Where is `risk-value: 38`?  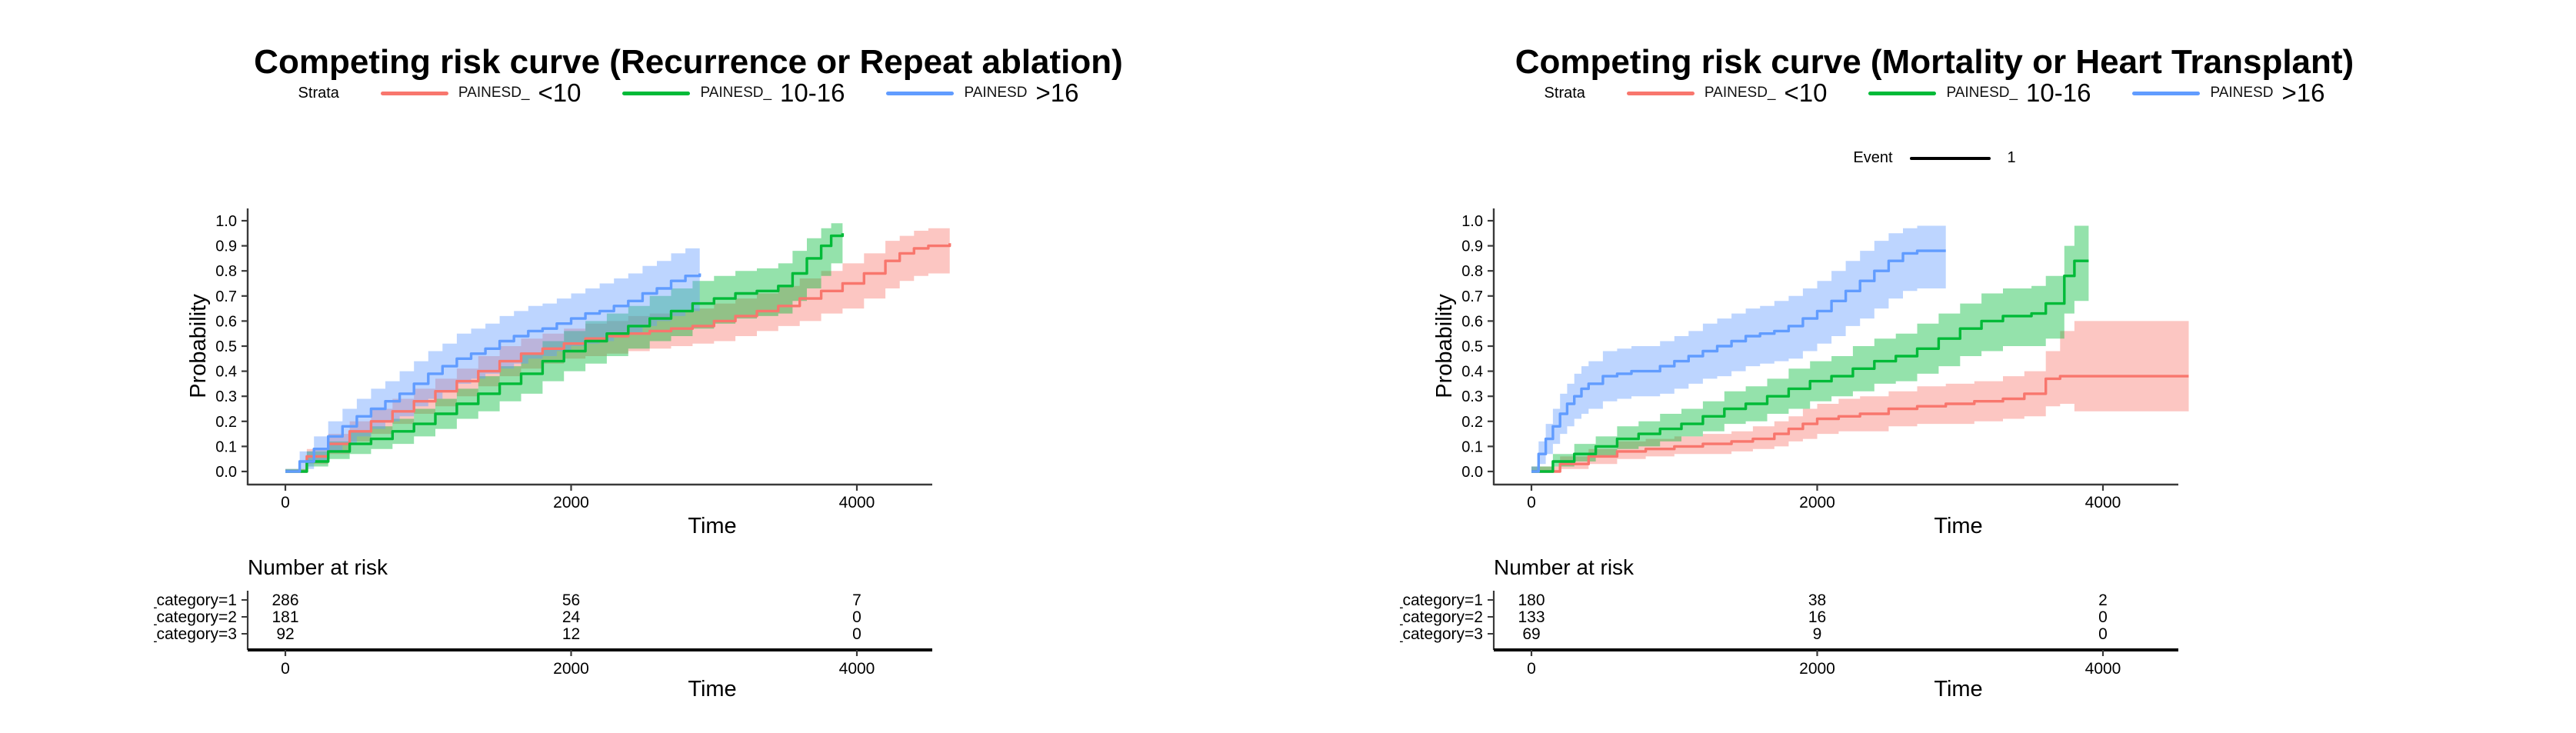
risk-value: 38 is located at coordinates (1817, 600).